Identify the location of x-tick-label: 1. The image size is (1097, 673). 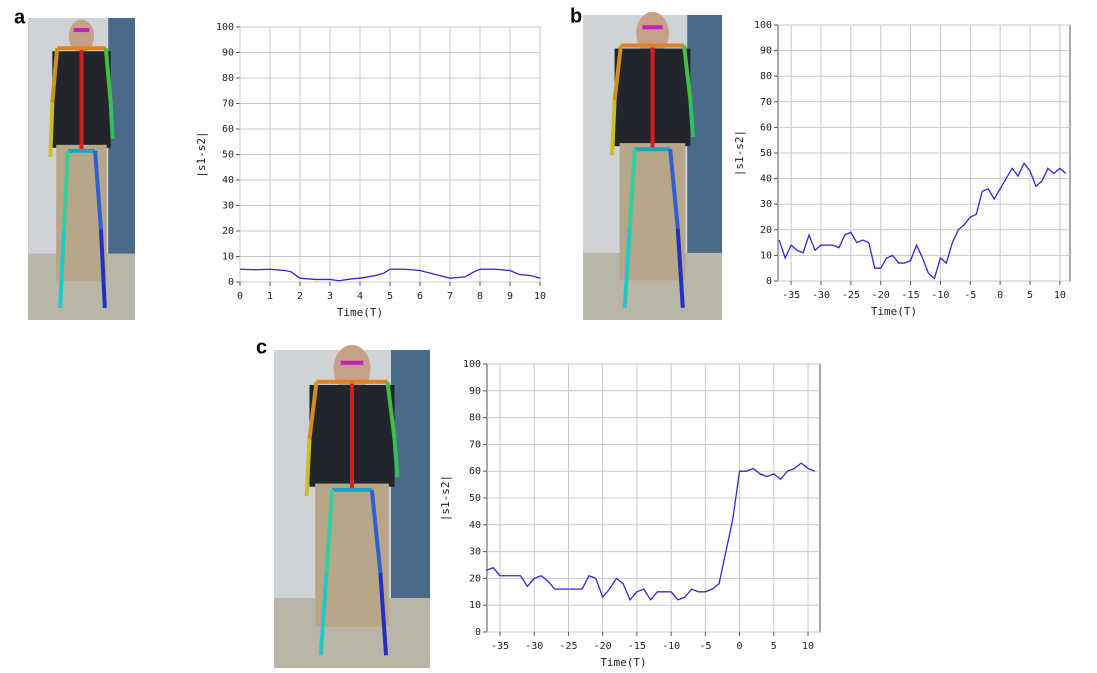
(270, 296).